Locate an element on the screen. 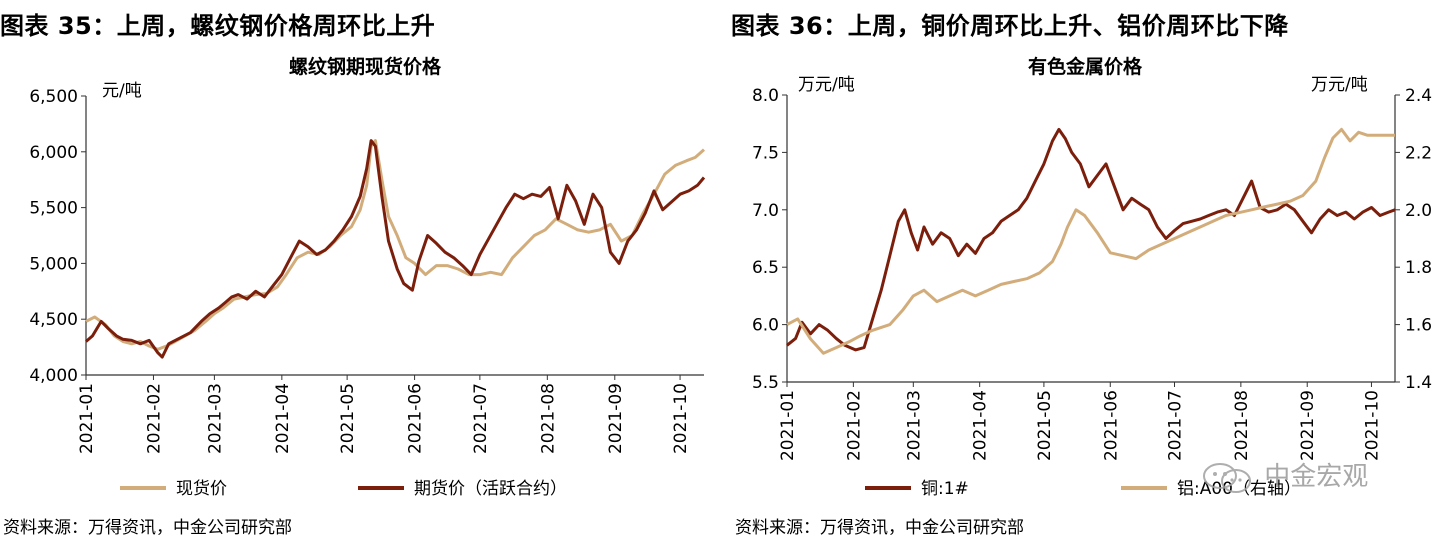 This screenshot has width=1451, height=540. y2-tick-label: 1.4 is located at coordinates (1418, 383).